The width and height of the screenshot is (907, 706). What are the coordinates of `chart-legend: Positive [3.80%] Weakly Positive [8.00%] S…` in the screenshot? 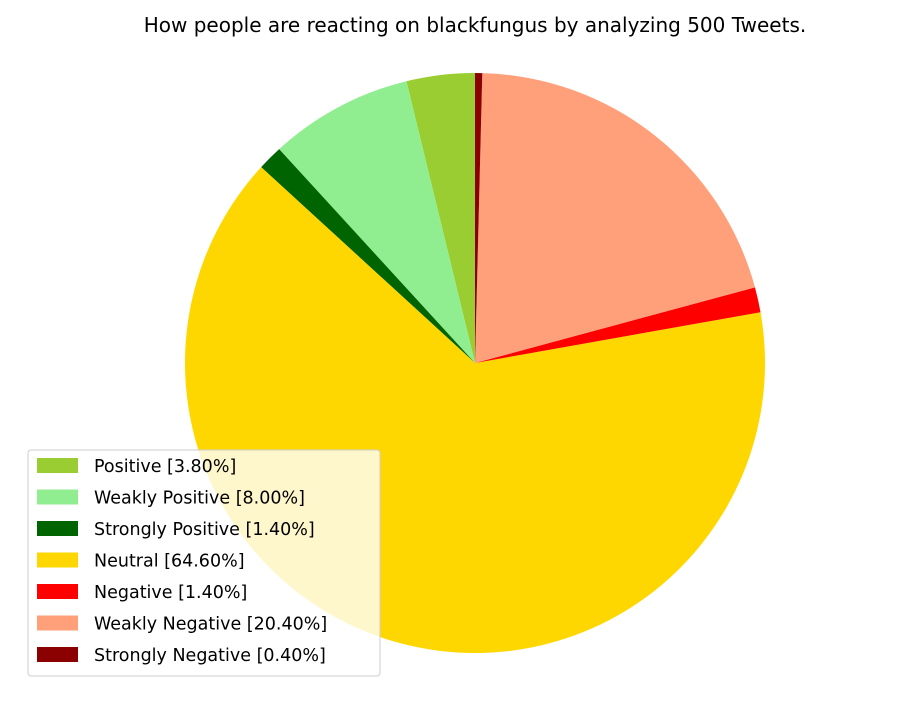 It's located at (204, 563).